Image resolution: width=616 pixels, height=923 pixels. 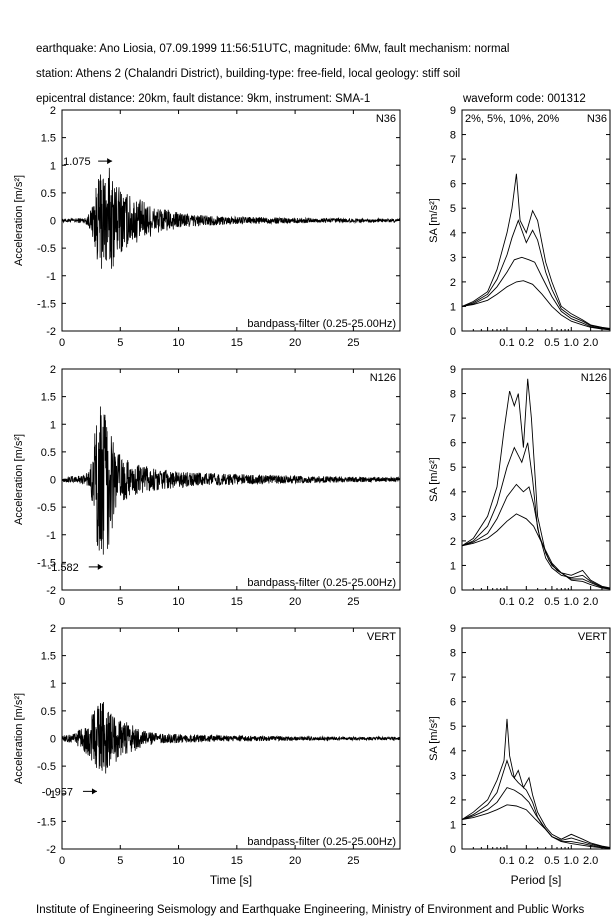 What do you see at coordinates (231, 880) in the screenshot?
I see `x-axis-label: Time [s]` at bounding box center [231, 880].